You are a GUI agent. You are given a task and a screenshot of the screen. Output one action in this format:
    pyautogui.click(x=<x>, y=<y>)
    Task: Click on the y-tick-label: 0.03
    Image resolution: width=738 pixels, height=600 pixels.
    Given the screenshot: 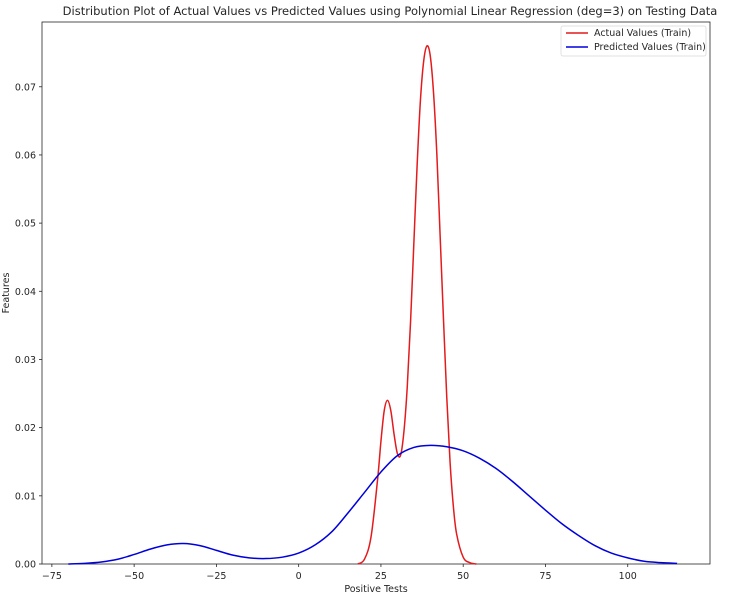 What is the action you would take?
    pyautogui.click(x=25, y=360)
    